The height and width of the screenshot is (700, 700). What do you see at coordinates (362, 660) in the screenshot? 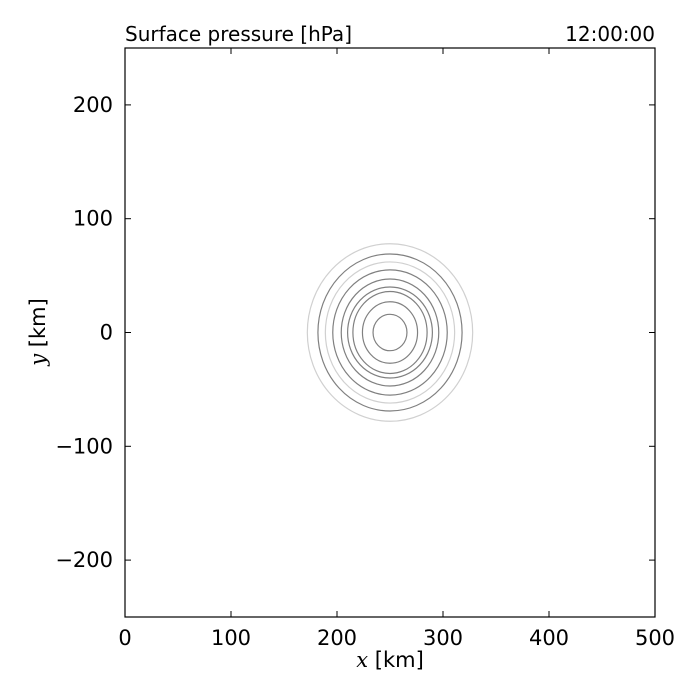
I see `x-axis-var: x` at bounding box center [362, 660].